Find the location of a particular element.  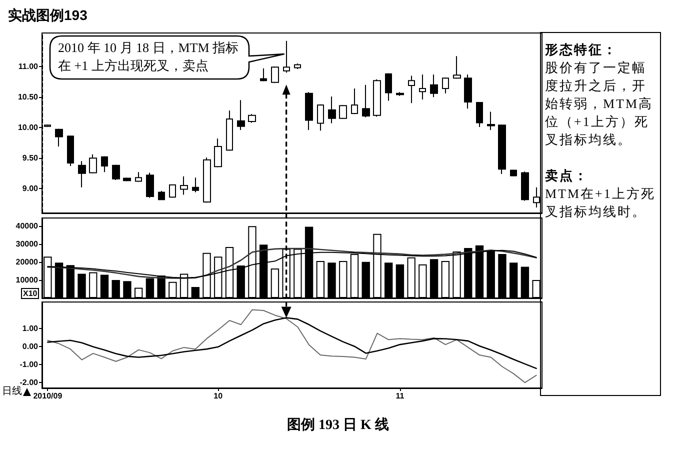

y-tick-label: 9.50 is located at coordinates (30, 158).